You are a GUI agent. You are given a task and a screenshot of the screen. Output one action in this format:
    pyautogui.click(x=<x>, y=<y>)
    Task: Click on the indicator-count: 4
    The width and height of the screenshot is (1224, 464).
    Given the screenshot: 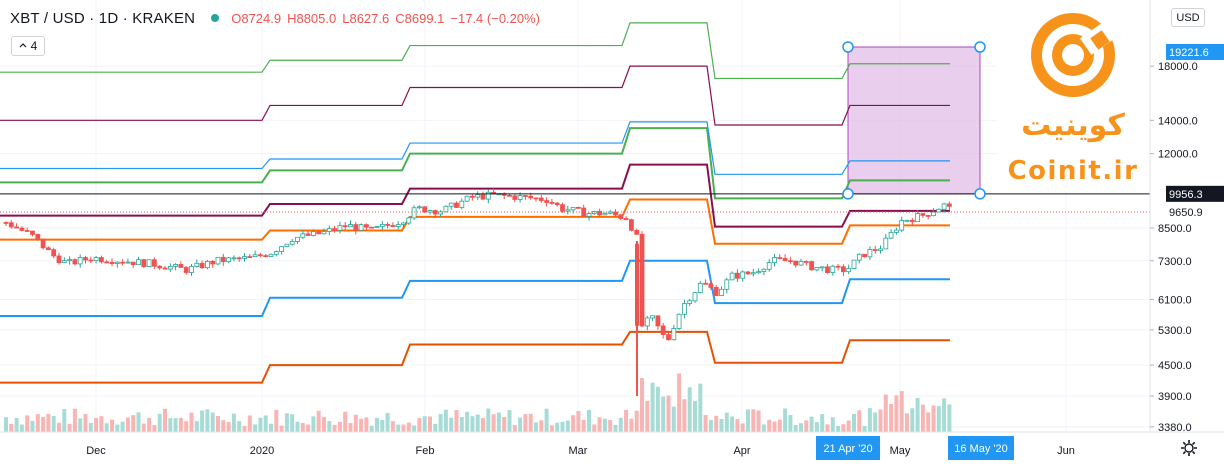 What is the action you would take?
    pyautogui.click(x=34, y=46)
    